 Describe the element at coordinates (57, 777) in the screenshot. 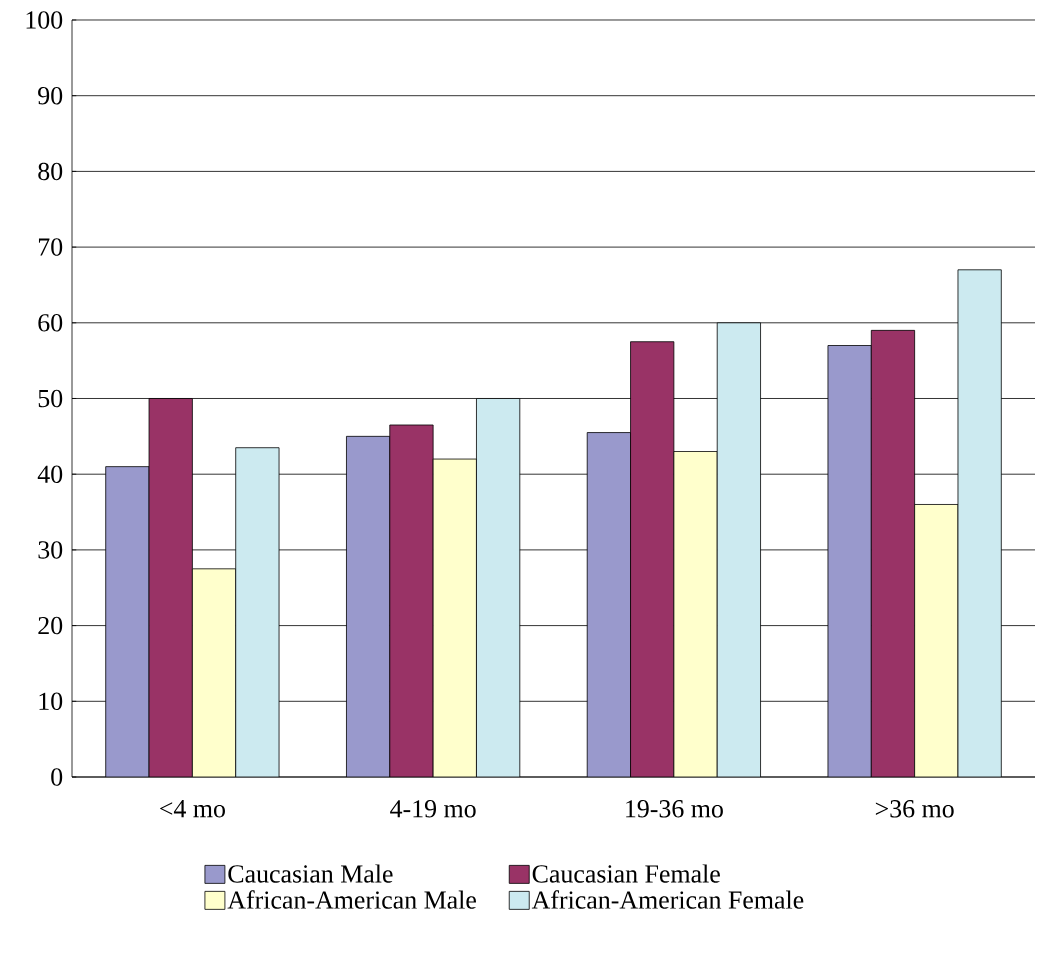

I see `y-tick-label: 0` at that location.